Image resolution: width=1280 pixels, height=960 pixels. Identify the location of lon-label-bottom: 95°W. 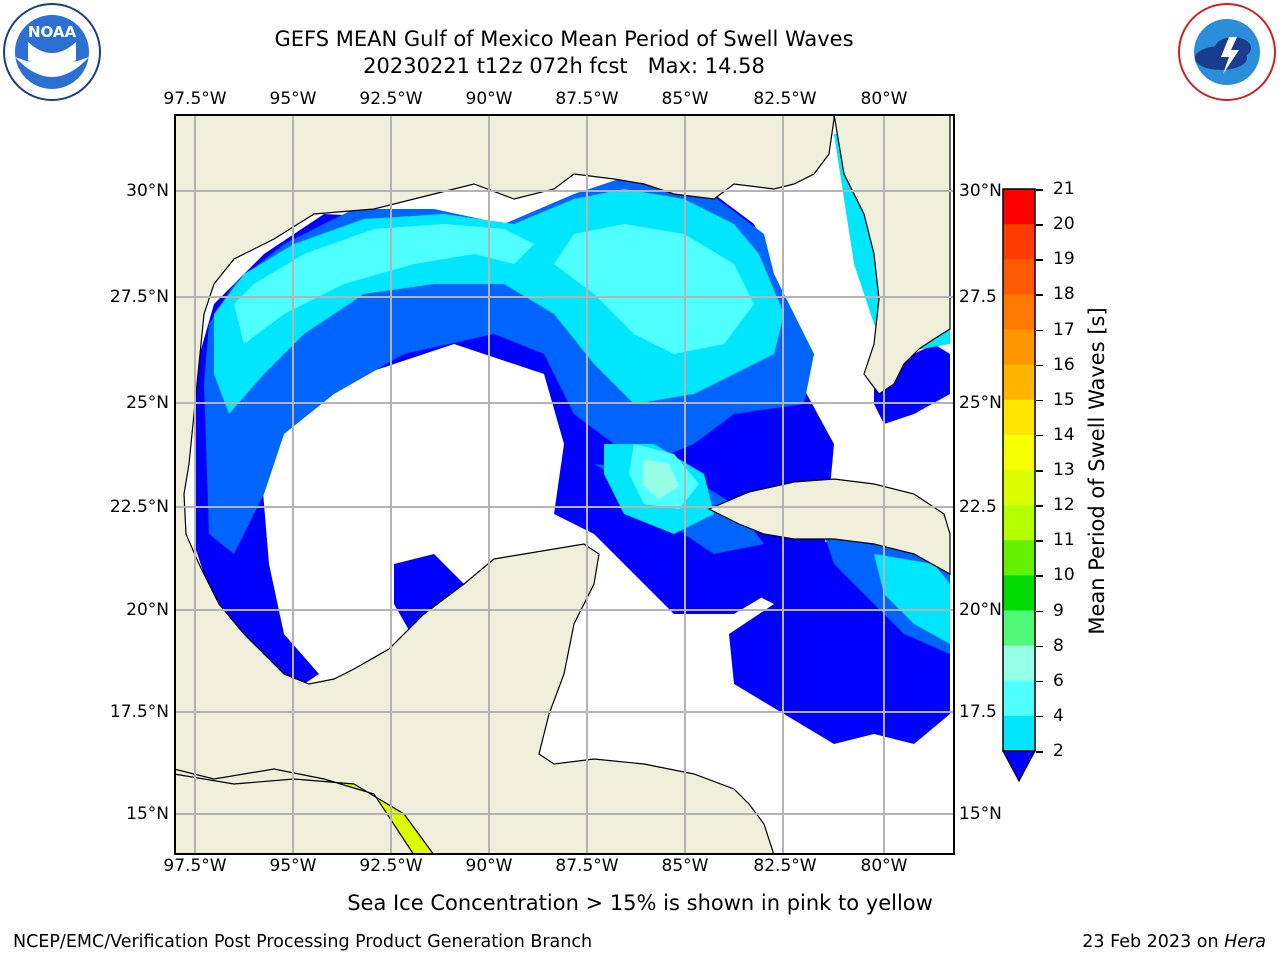
(293, 866).